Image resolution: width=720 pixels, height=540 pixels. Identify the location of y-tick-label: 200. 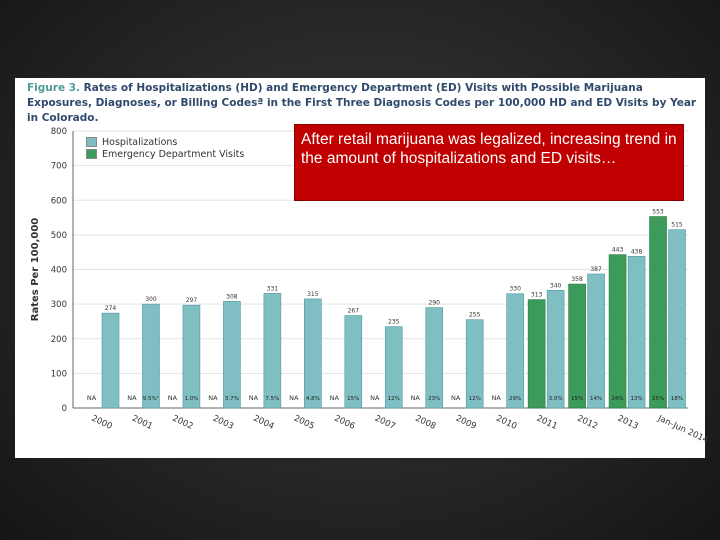
(59, 340).